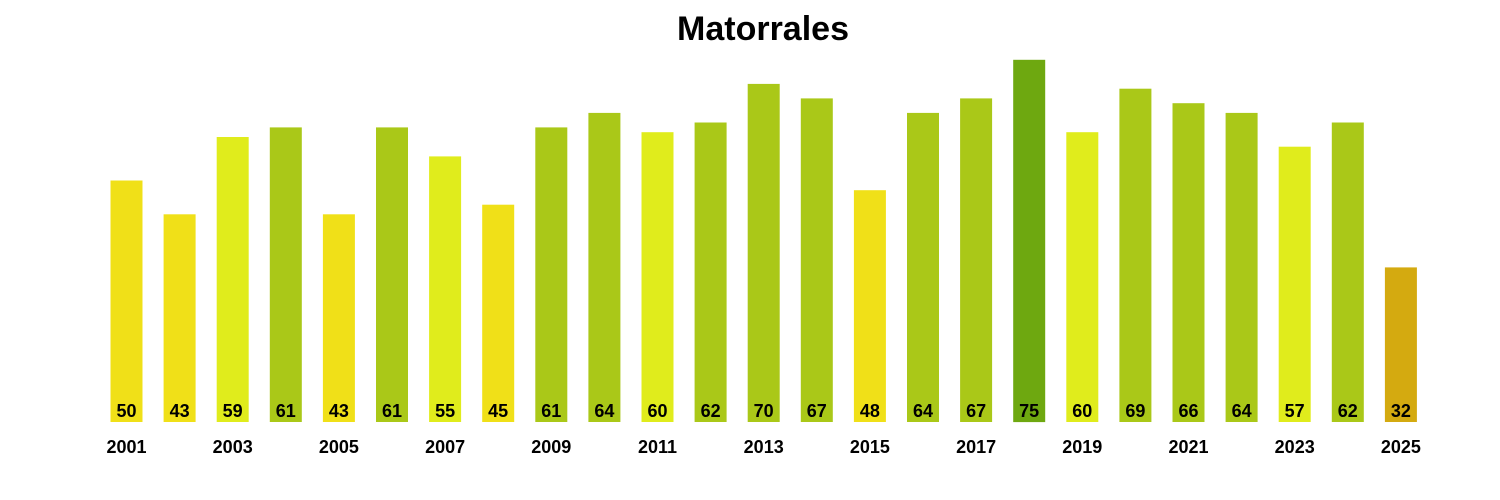  What do you see at coordinates (551, 447) in the screenshot?
I see `x-tick-label-2009: 2009` at bounding box center [551, 447].